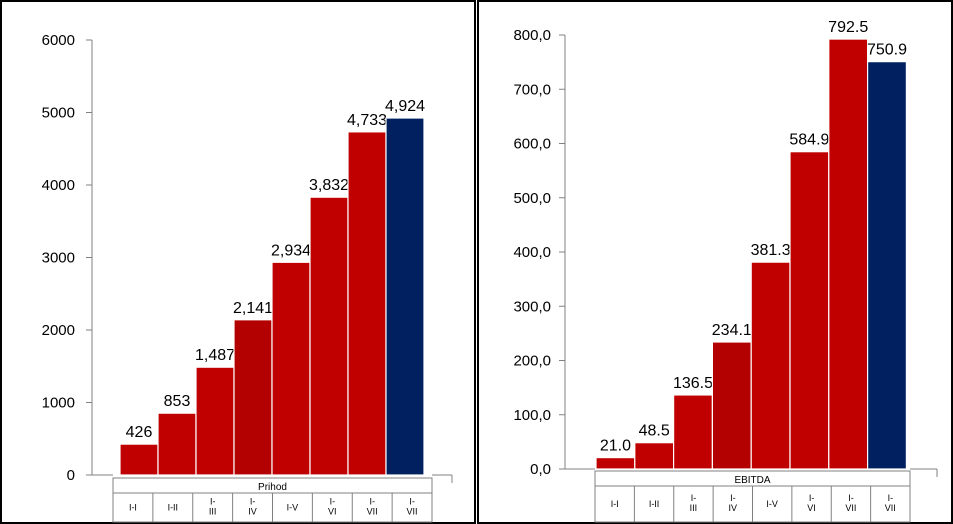  I want to click on ebitda-category-label: I-IV, so click(733, 503).